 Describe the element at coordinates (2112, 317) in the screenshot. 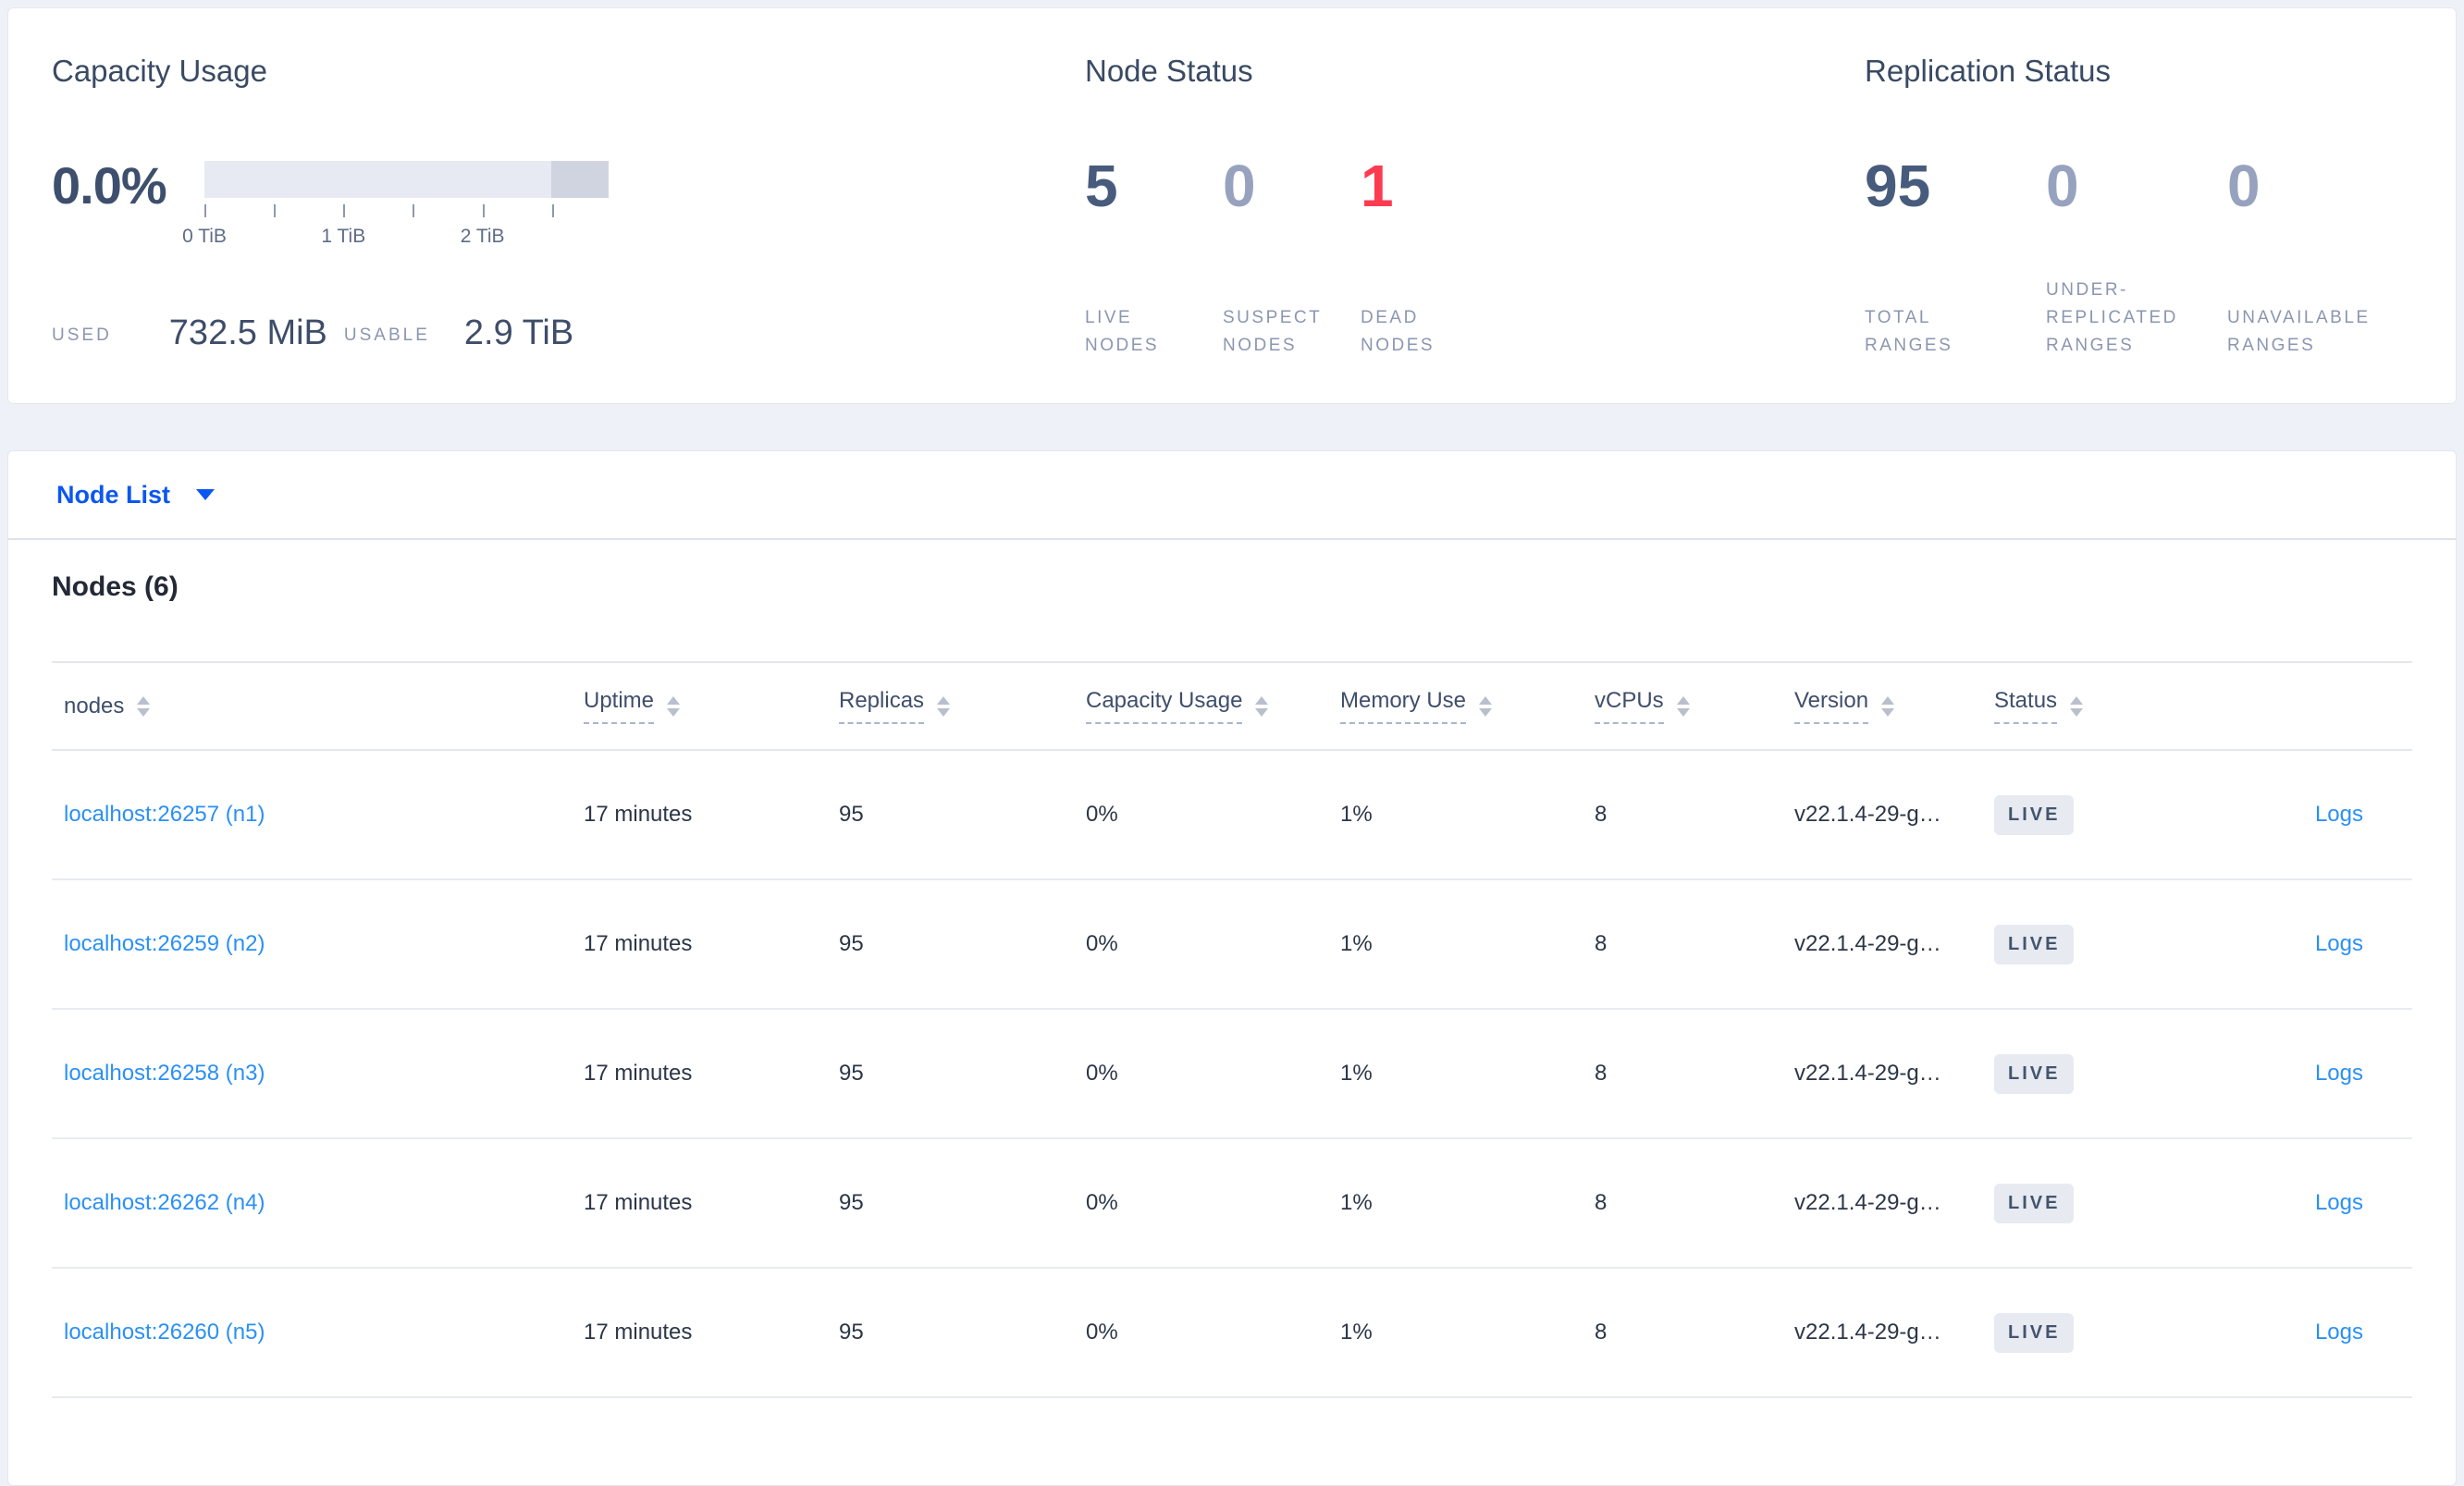

I see `under-replicated-ranges-label: UNDER- REPLICATED RANGES` at that location.